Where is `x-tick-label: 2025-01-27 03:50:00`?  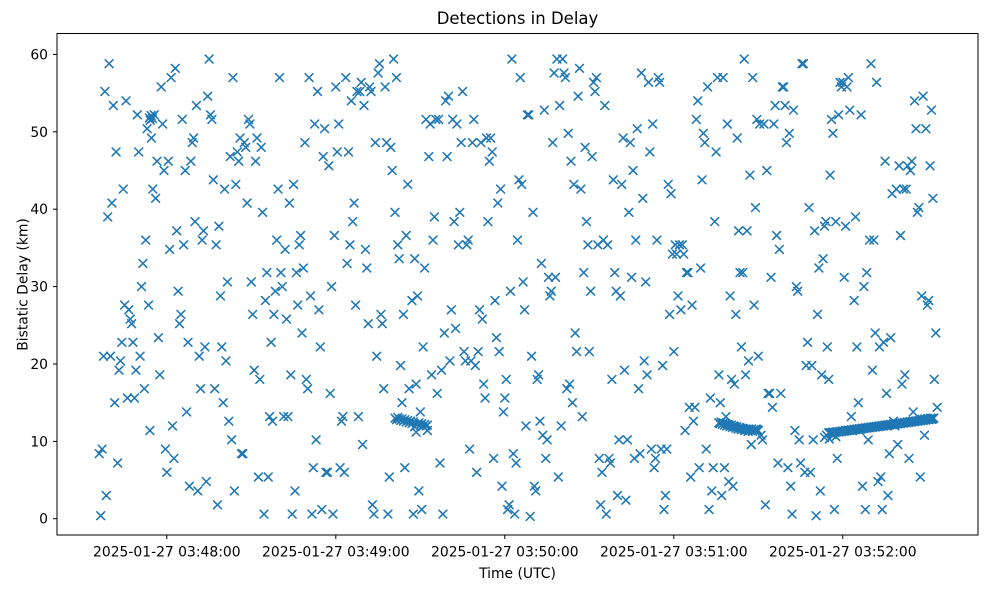 x-tick-label: 2025-01-27 03:50:00 is located at coordinates (505, 553).